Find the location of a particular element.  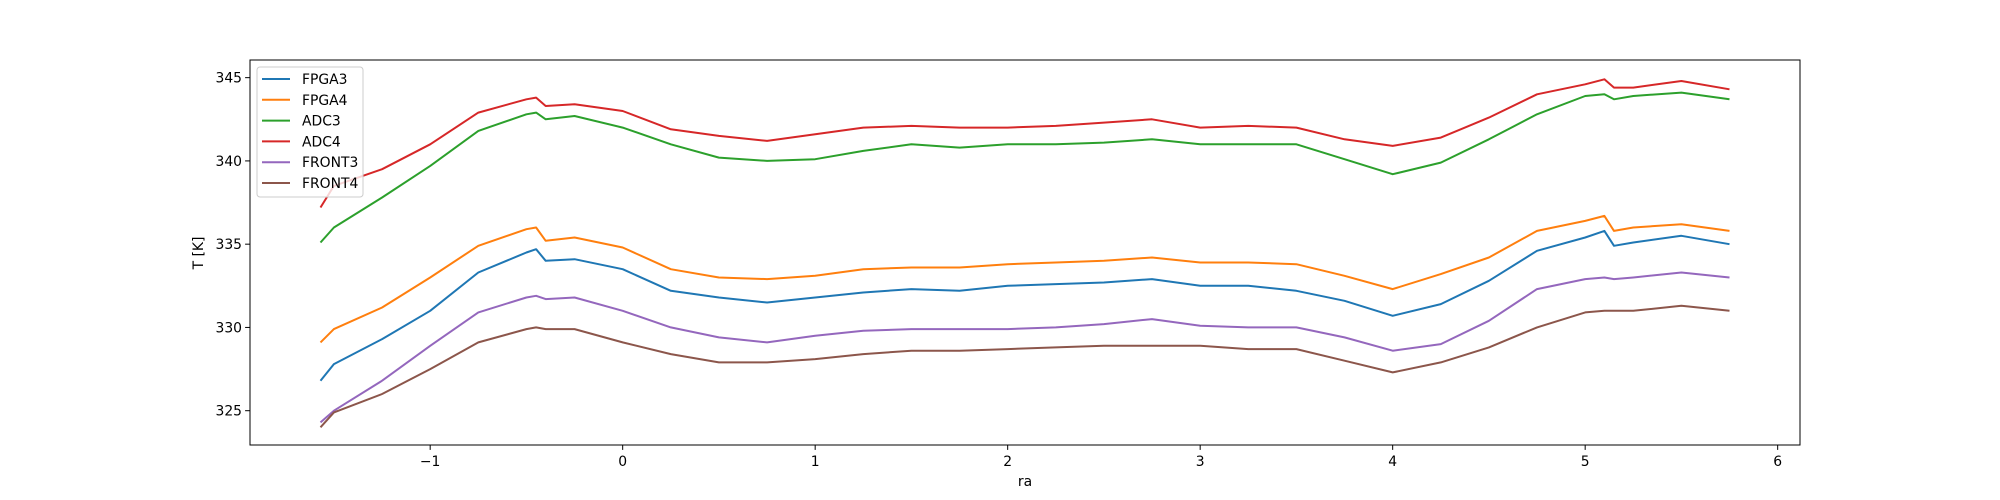

legend-label-fpga3: FPGA3 is located at coordinates (324, 80).